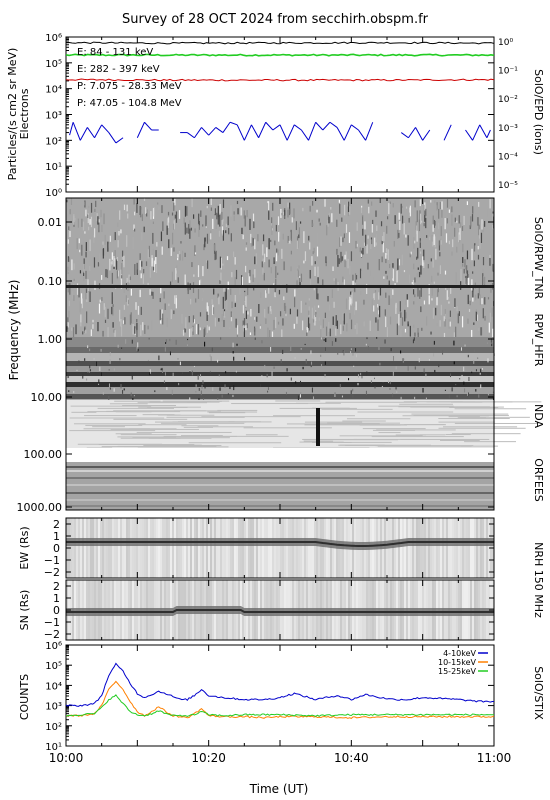 This screenshot has height=800, width=550. Describe the element at coordinates (508, 72) in the screenshot. I see `epd-y2-tick-label: 10⁻¹` at that location.